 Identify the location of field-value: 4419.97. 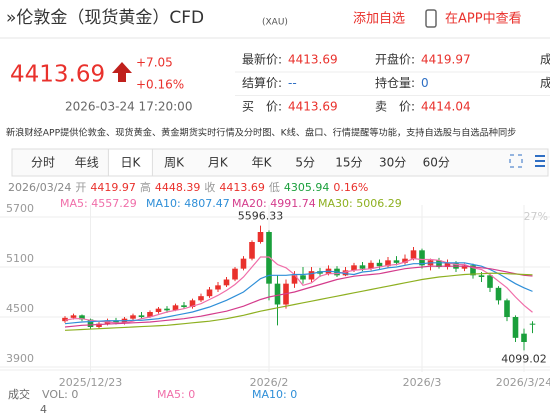
(446, 60).